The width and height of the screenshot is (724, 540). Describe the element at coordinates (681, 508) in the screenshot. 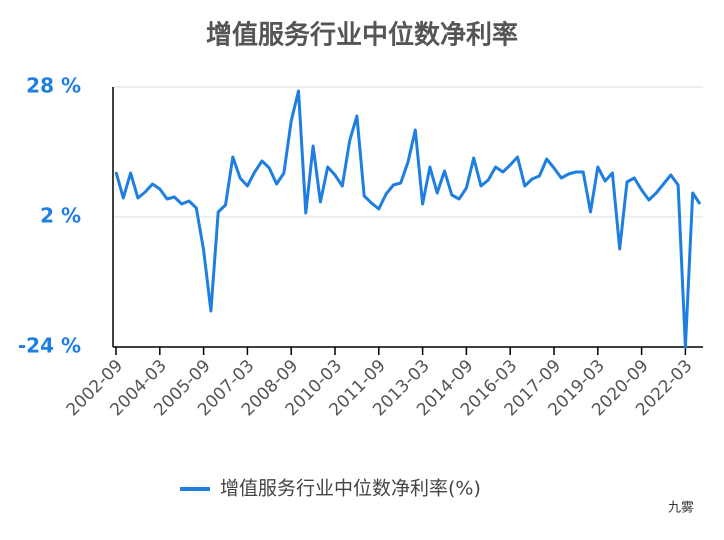

I see `watermark: 九雾` at that location.